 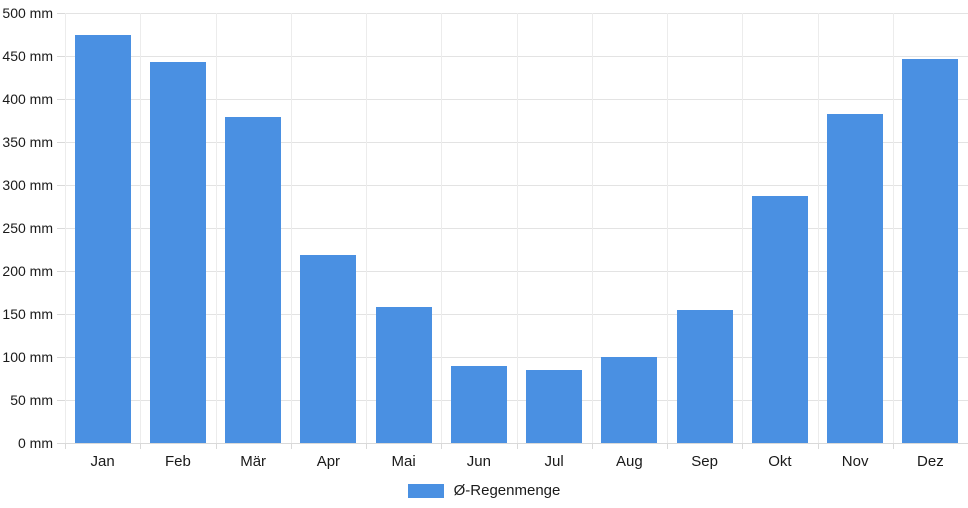 I want to click on legend: Ø-Regenmenge, so click(x=484, y=491).